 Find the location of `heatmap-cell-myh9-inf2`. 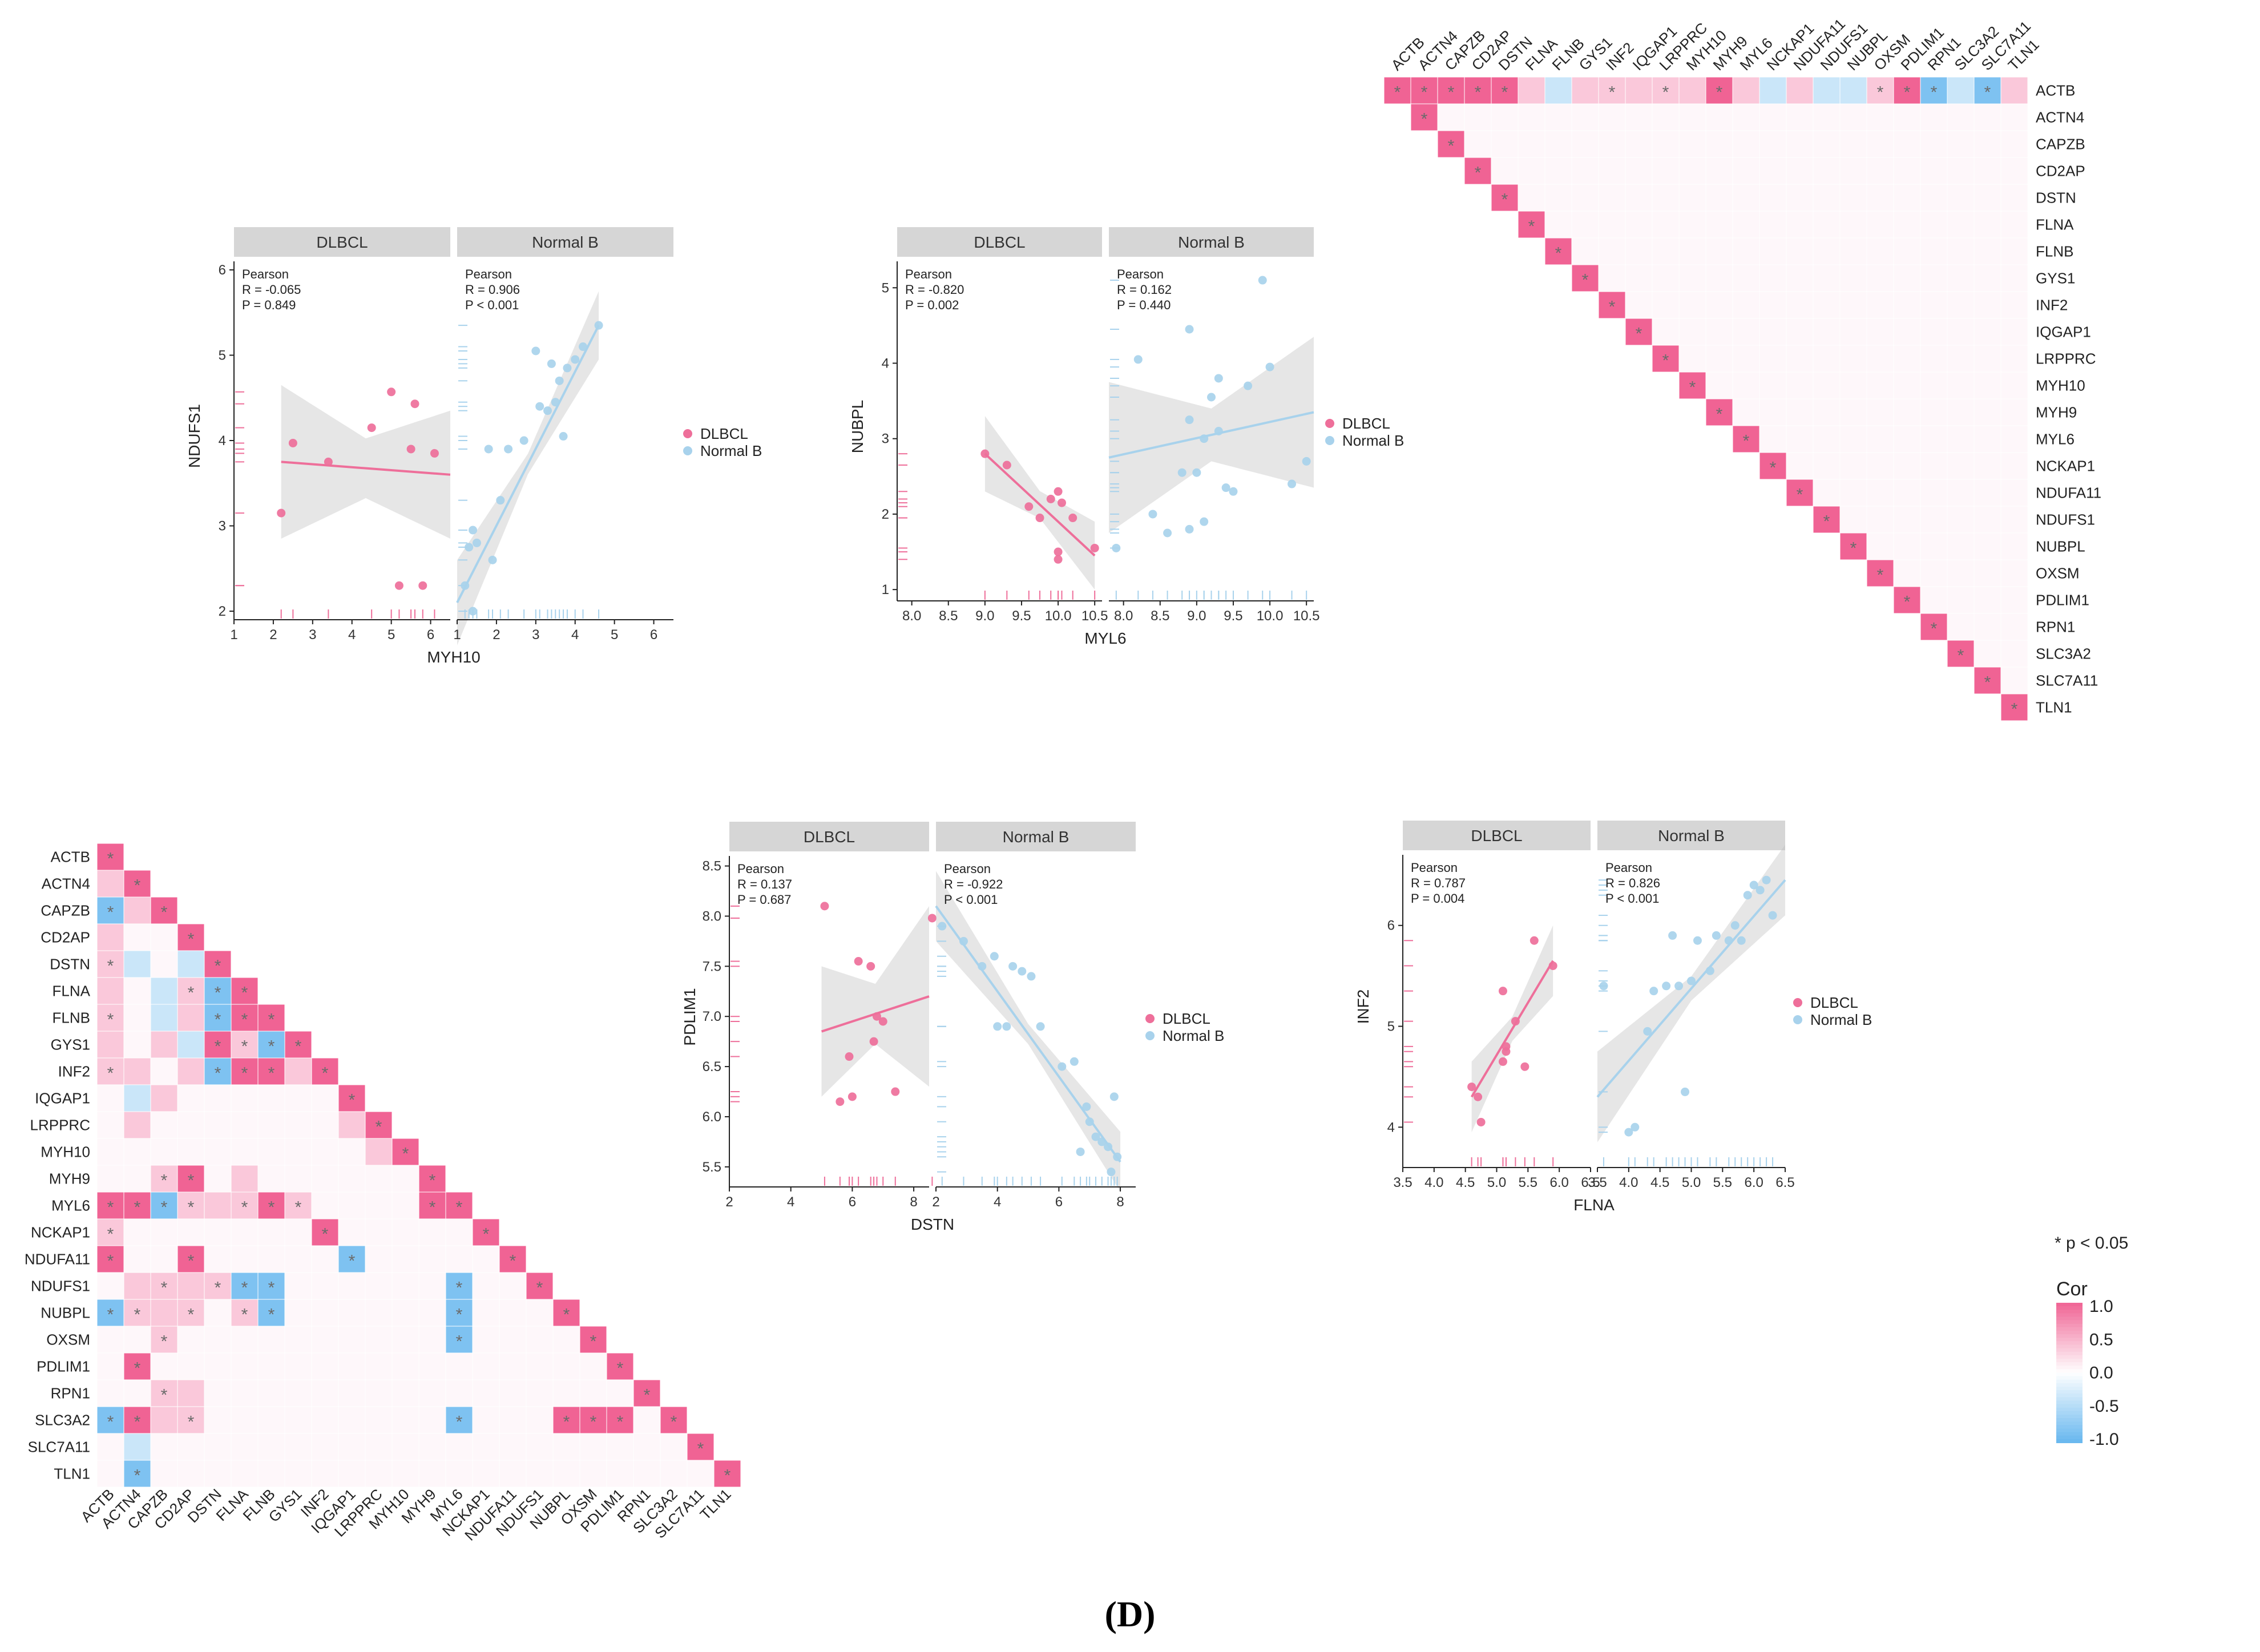

heatmap-cell-myh9-inf2 is located at coordinates (1719, 305).